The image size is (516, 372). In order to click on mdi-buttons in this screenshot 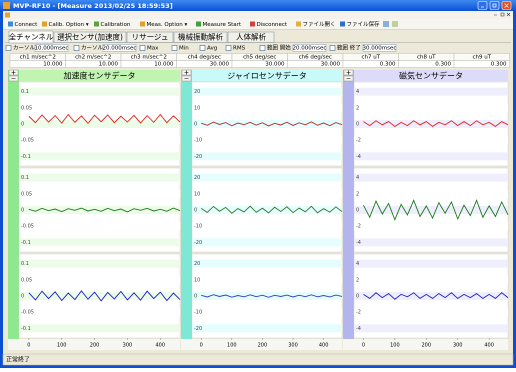, I will do `click(502, 14)`.